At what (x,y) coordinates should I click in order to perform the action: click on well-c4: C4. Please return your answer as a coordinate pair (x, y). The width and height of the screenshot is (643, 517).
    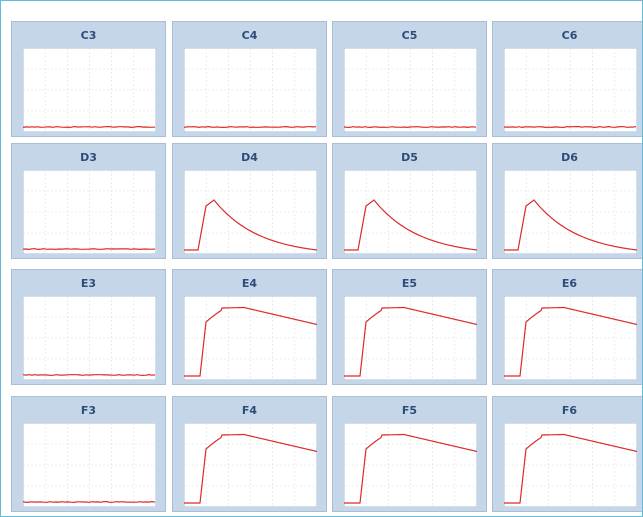
    Looking at the image, I should click on (249, 79).